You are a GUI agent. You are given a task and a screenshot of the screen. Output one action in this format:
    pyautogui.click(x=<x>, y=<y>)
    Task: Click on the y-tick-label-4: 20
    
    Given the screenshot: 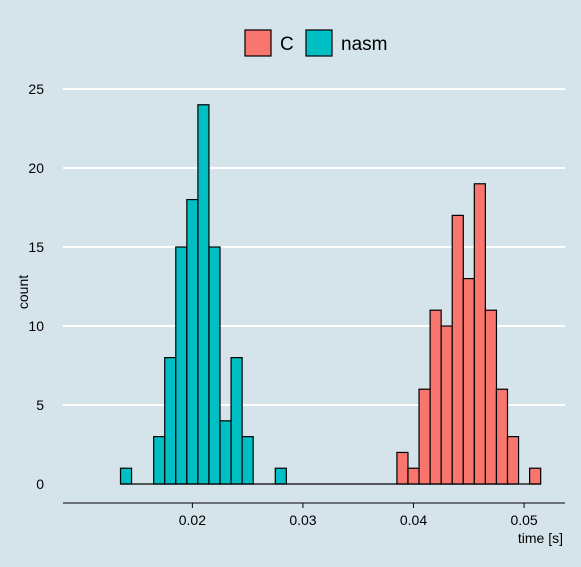 What is the action you would take?
    pyautogui.click(x=36, y=168)
    